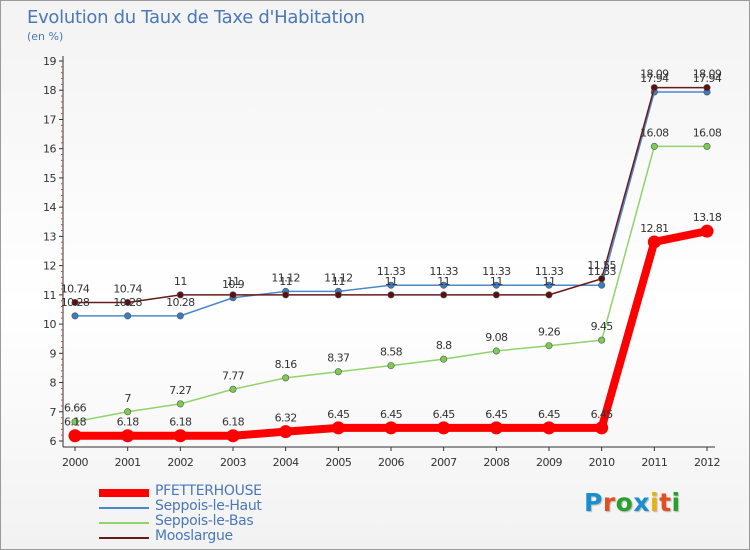  Describe the element at coordinates (180, 462) in the screenshot. I see `x-tick-label: 2002` at that location.